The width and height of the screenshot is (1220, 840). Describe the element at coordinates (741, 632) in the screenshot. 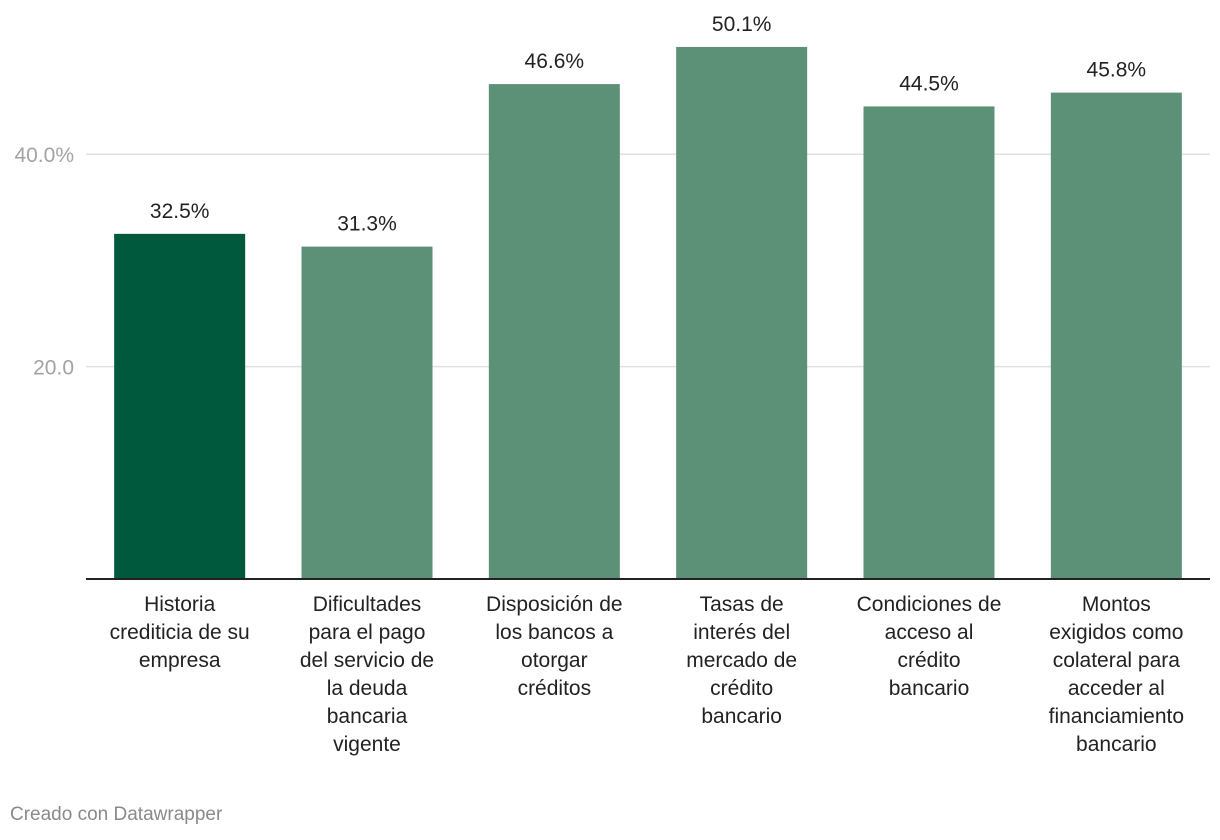

I see `category-label-line: interés del` at that location.